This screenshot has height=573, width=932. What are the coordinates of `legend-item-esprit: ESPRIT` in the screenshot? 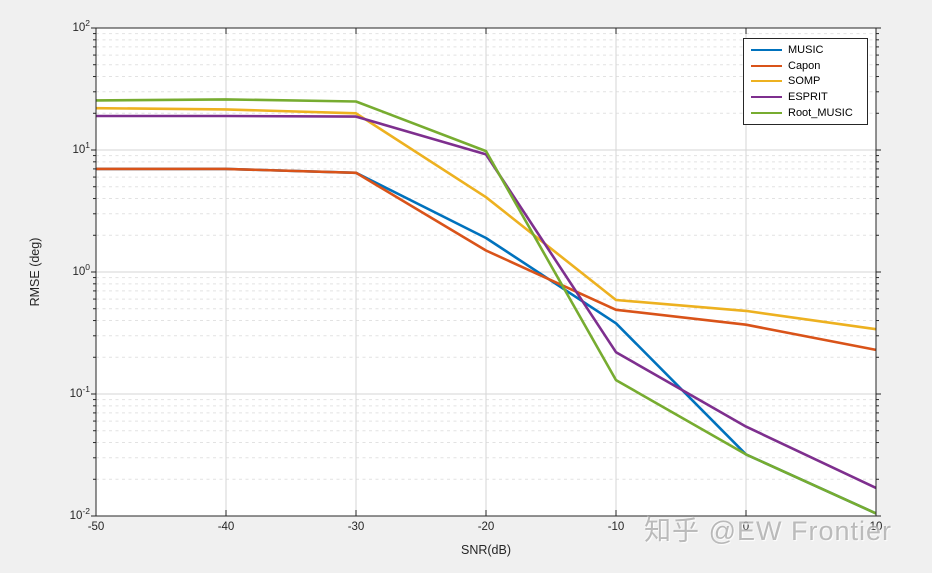 It's located at (805, 97).